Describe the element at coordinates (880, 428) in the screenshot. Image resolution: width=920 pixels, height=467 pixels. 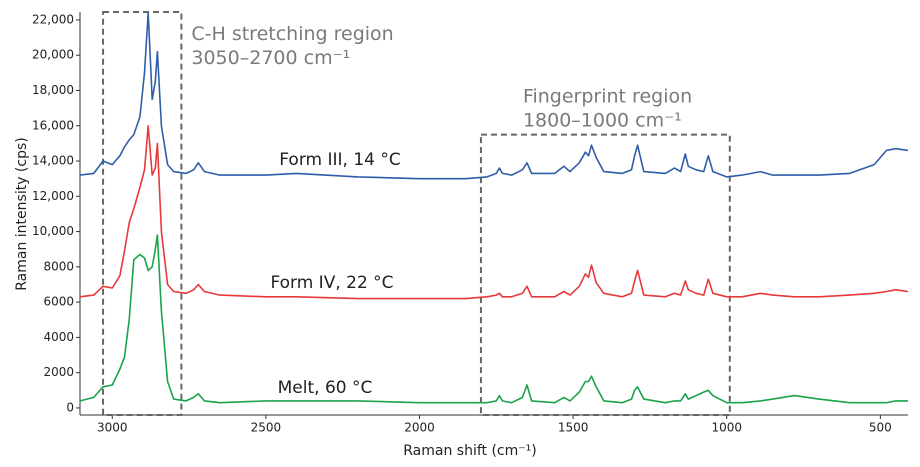
I see `x-tick-label: 500` at that location.